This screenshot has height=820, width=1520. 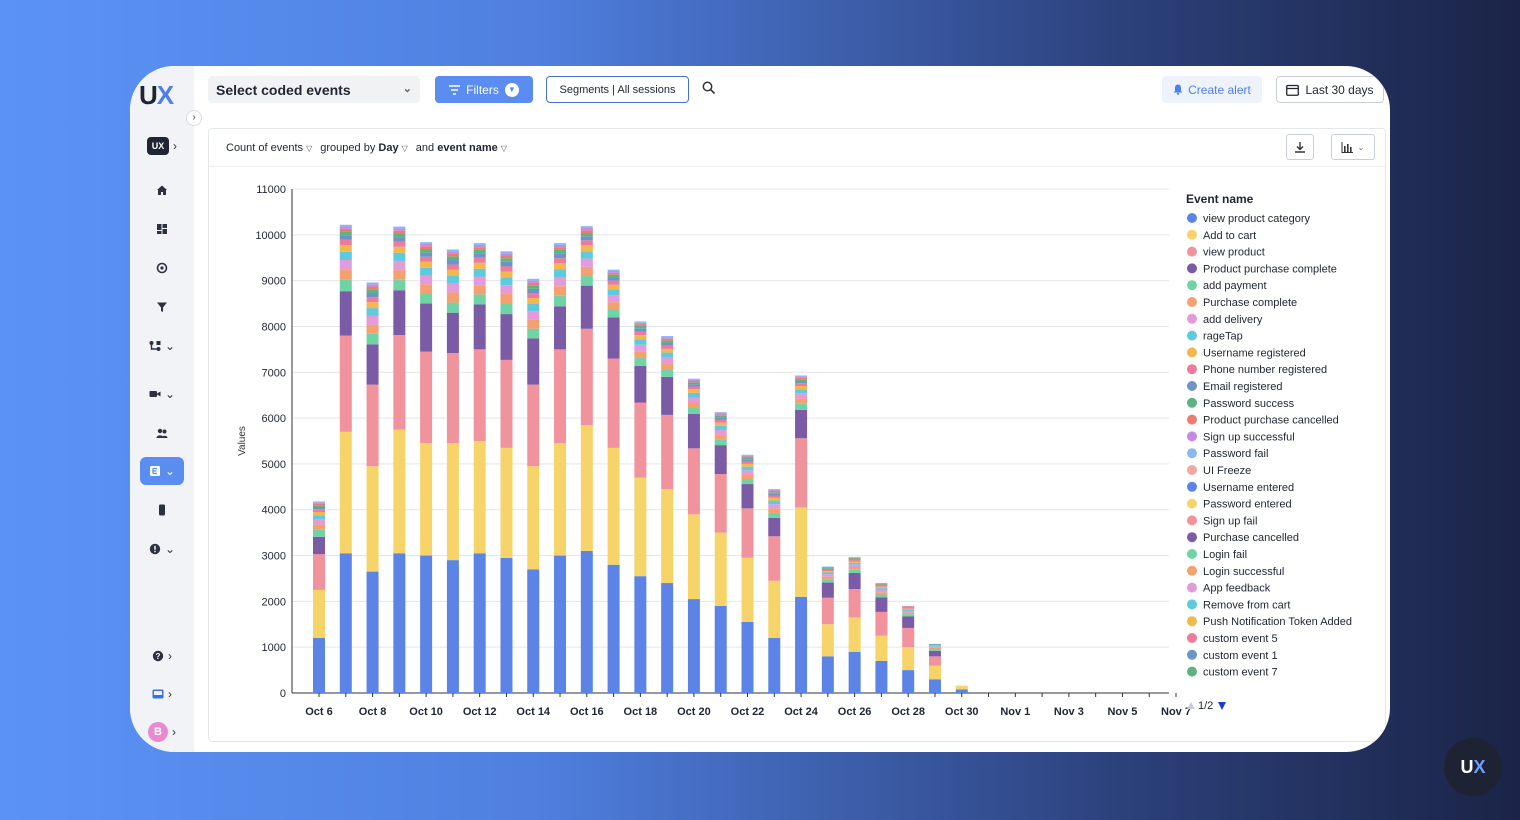 I want to click on legend-item: Login successful, so click(x=1243, y=572).